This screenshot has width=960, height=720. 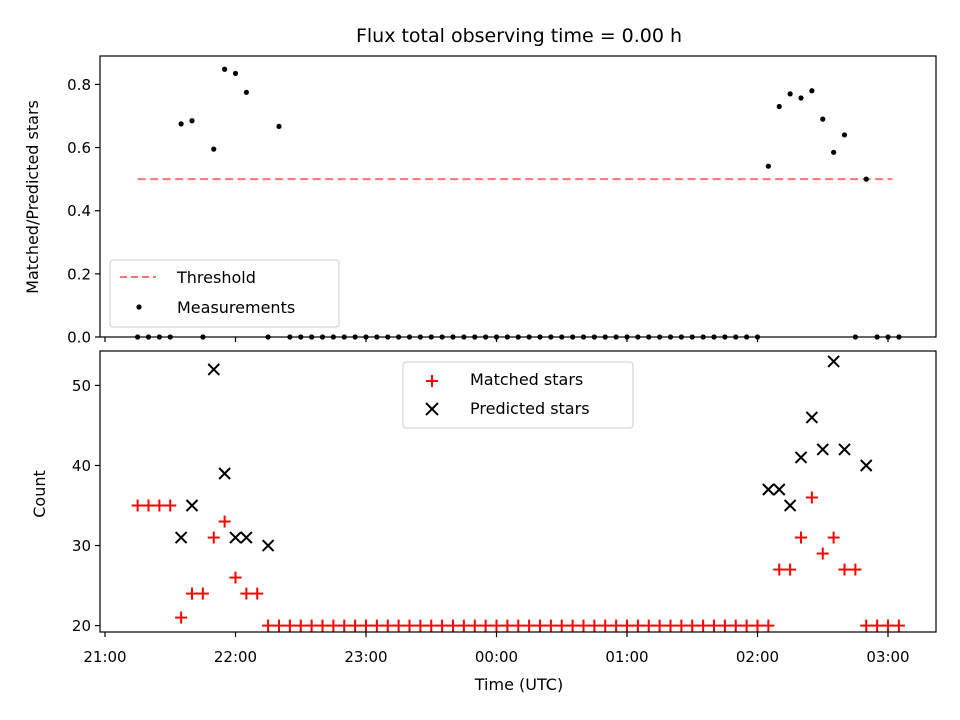 I want to click on ratio-legend: Threshold Measurements, so click(x=224, y=293).